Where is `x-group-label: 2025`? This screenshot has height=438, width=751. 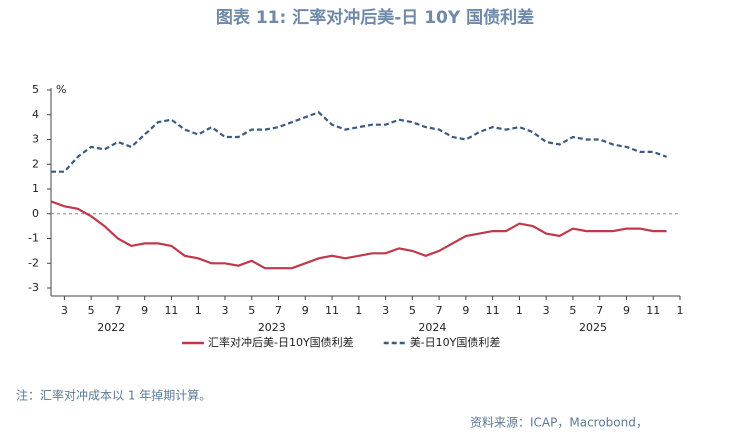 x-group-label: 2025 is located at coordinates (593, 327).